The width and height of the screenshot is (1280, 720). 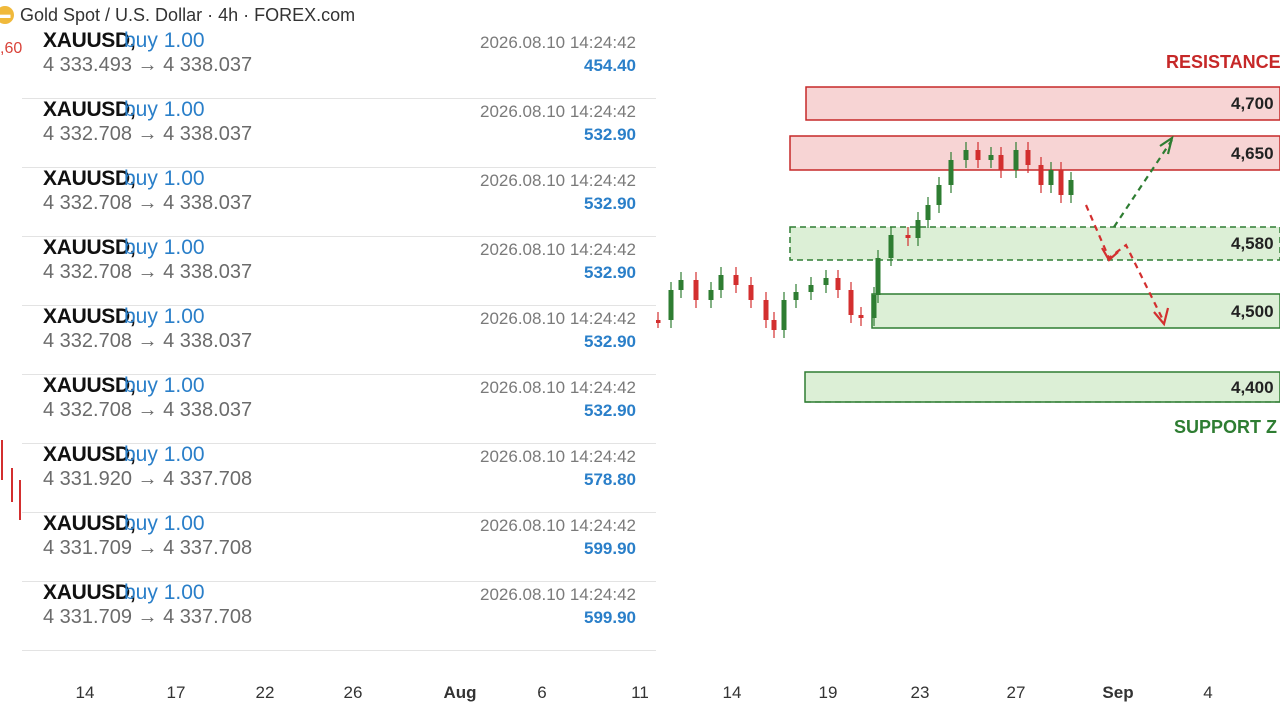 What do you see at coordinates (148, 65) in the screenshot?
I see `trade-prices: 4 333.493 → 4 338.037` at bounding box center [148, 65].